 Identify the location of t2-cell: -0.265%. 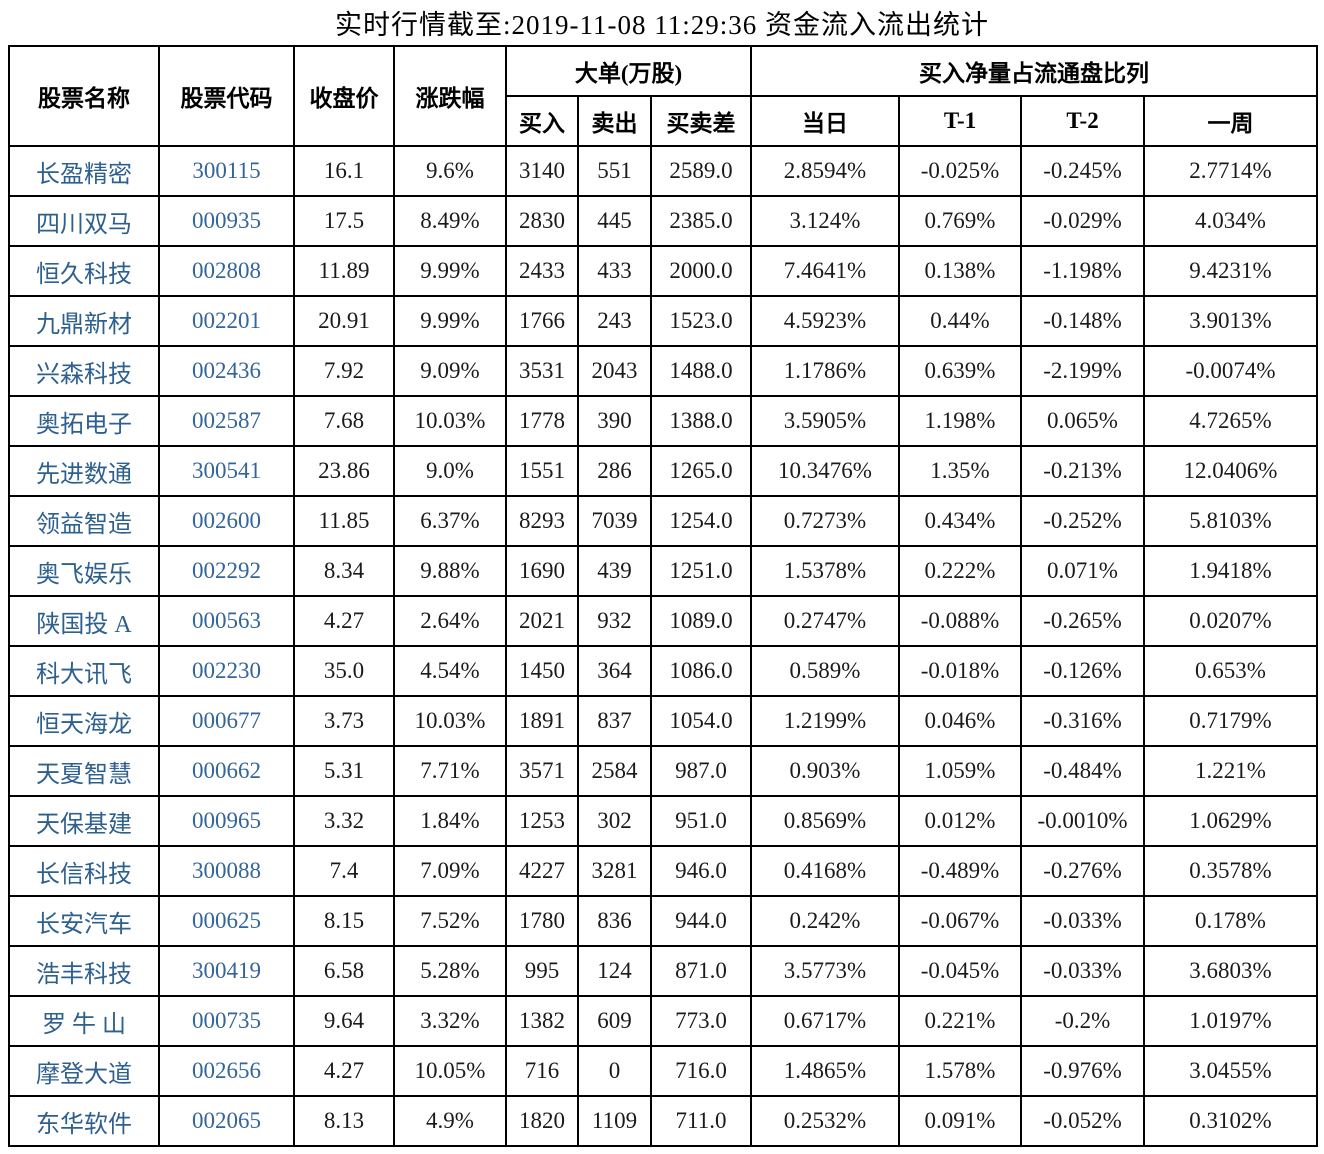
(1083, 621).